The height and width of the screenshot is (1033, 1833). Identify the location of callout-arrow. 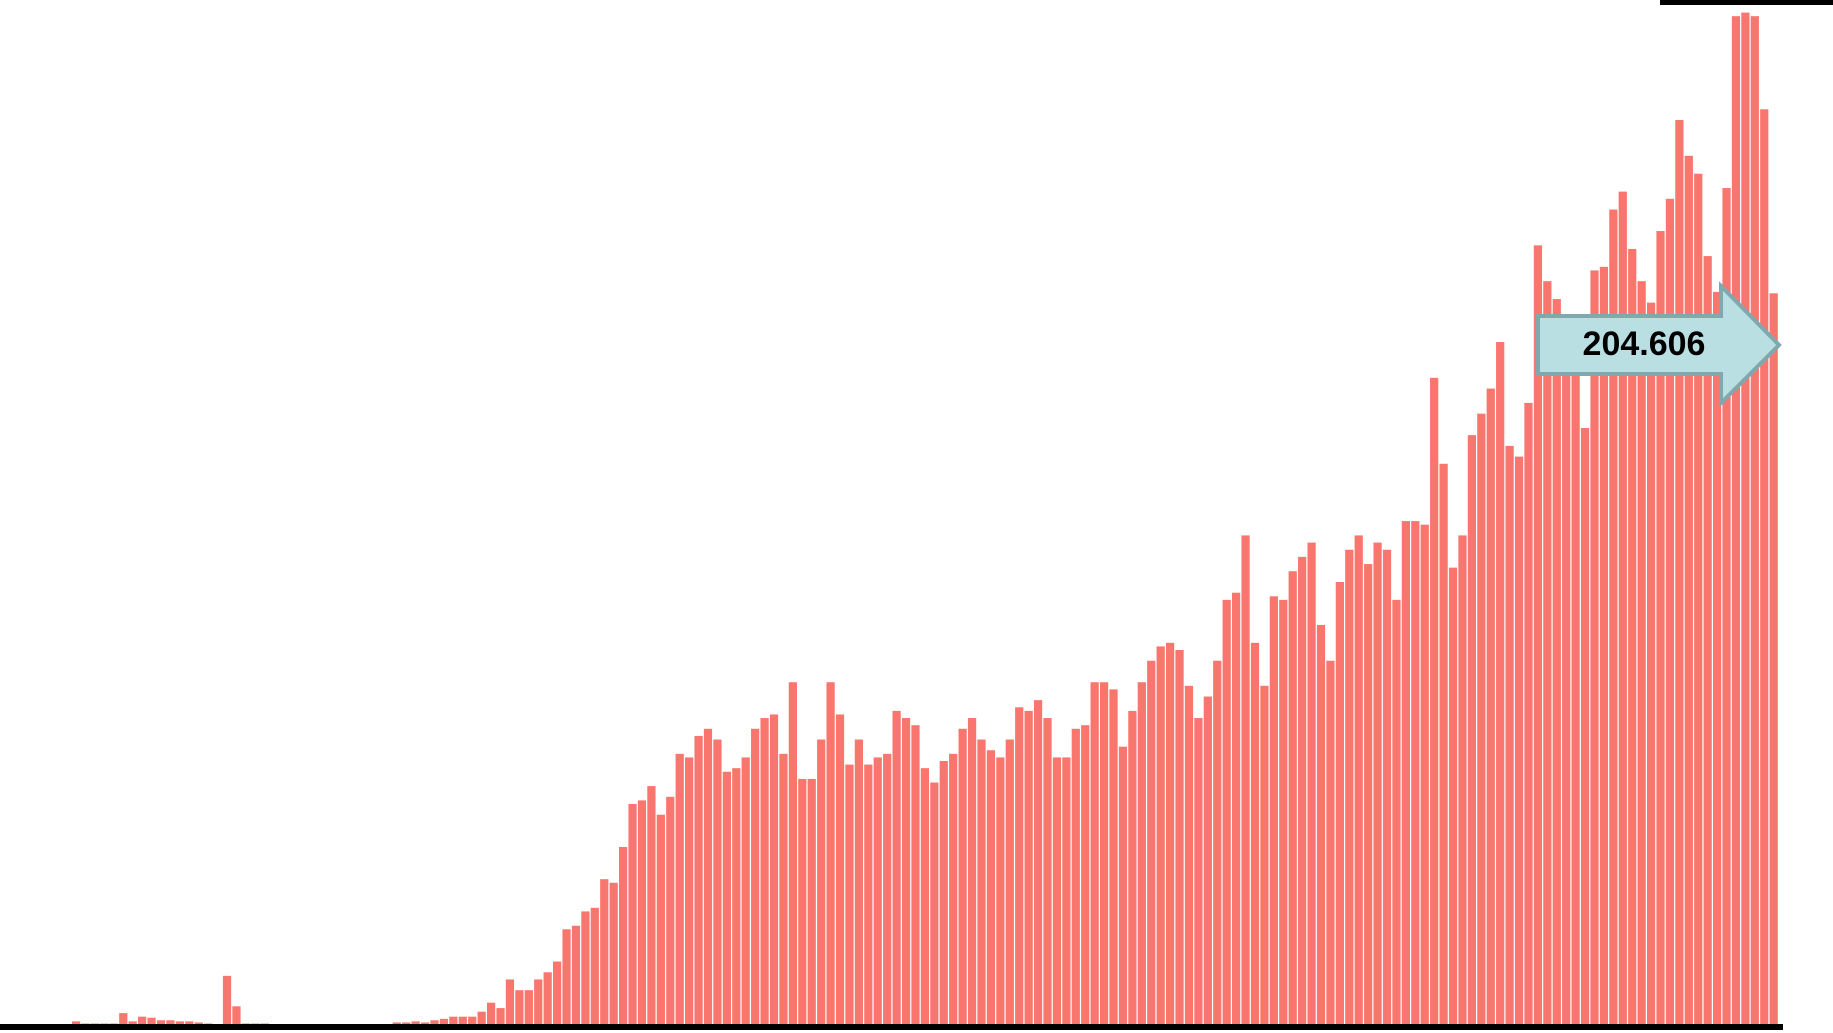
(1659, 344).